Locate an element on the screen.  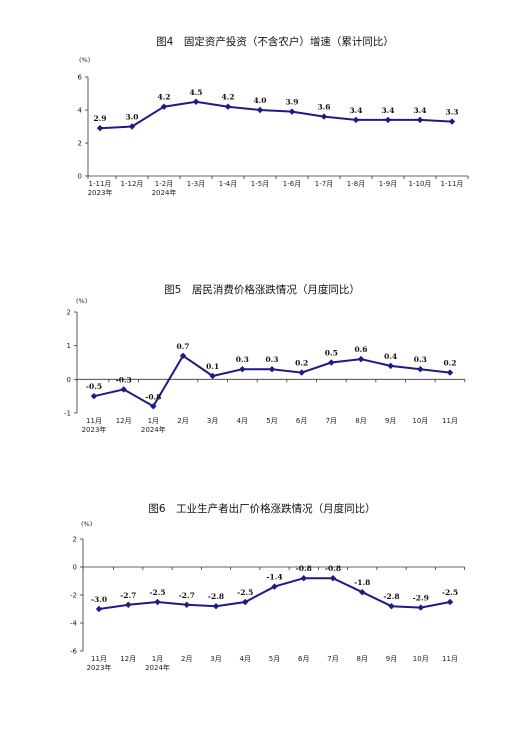
cpi-data-label: 0.5 is located at coordinates (331, 353).